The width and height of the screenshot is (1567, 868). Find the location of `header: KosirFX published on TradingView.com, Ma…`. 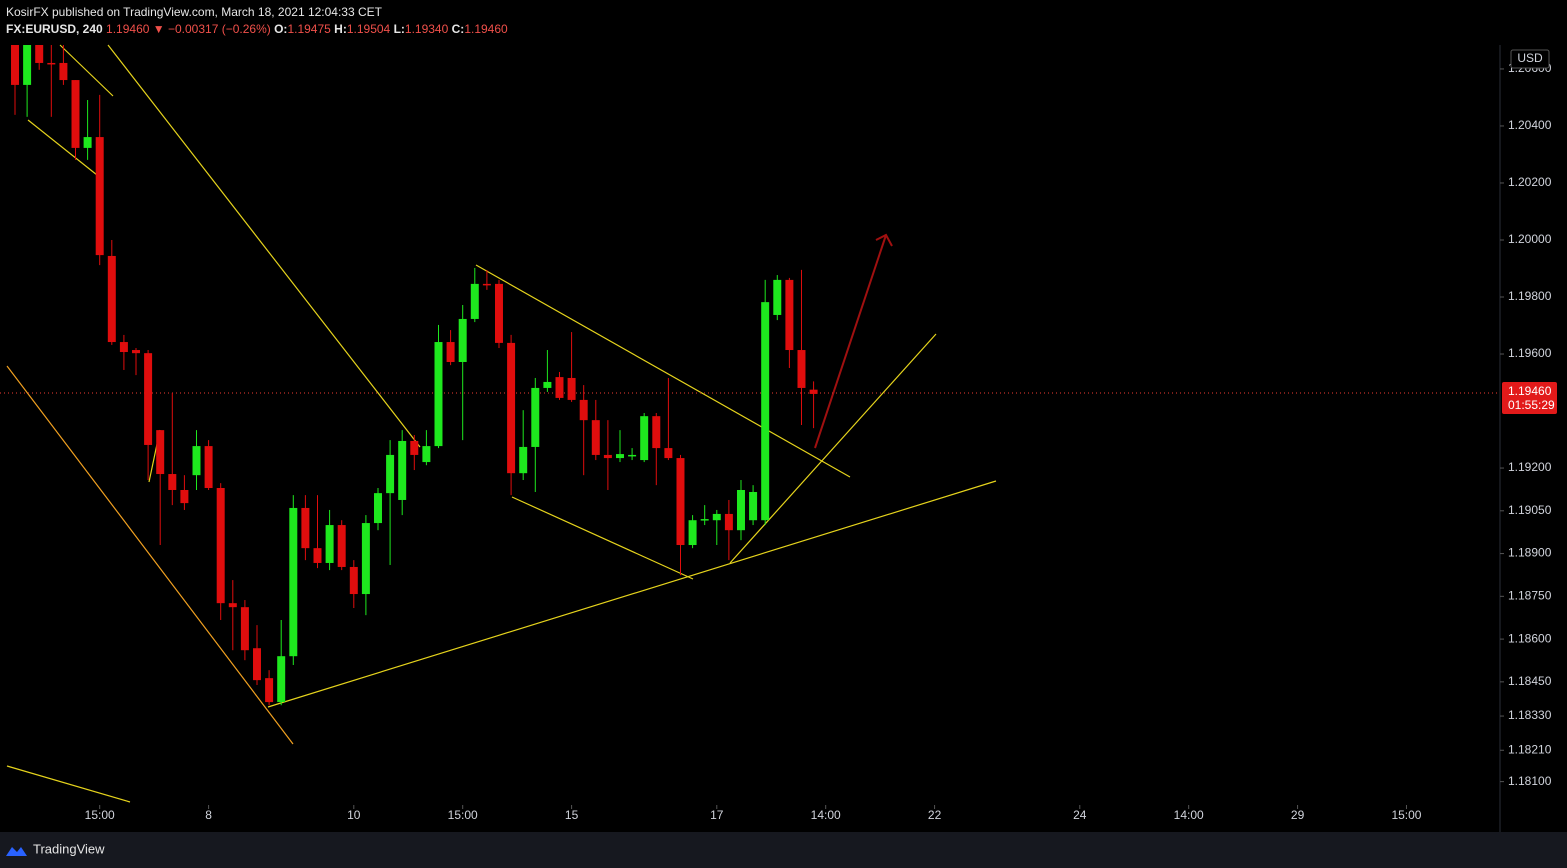

header: KosirFX published on TradingView.com, Ma… is located at coordinates (257, 21).